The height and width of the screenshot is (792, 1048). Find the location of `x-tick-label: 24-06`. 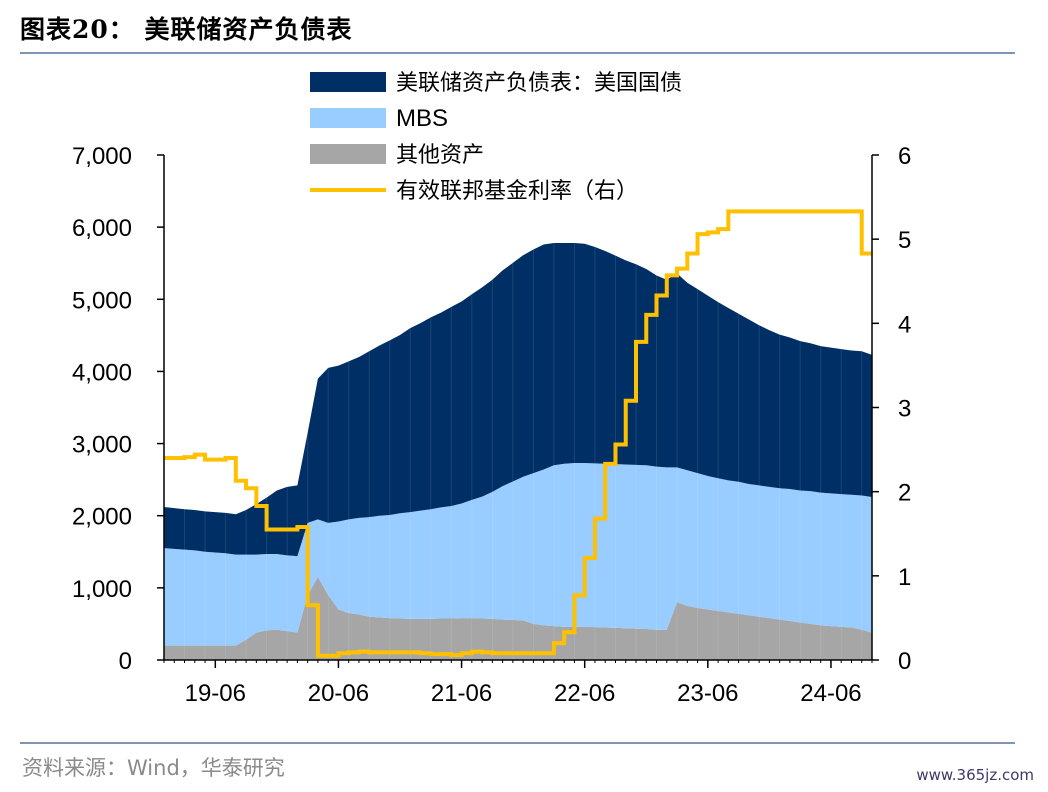

x-tick-label: 24-06 is located at coordinates (830, 693).